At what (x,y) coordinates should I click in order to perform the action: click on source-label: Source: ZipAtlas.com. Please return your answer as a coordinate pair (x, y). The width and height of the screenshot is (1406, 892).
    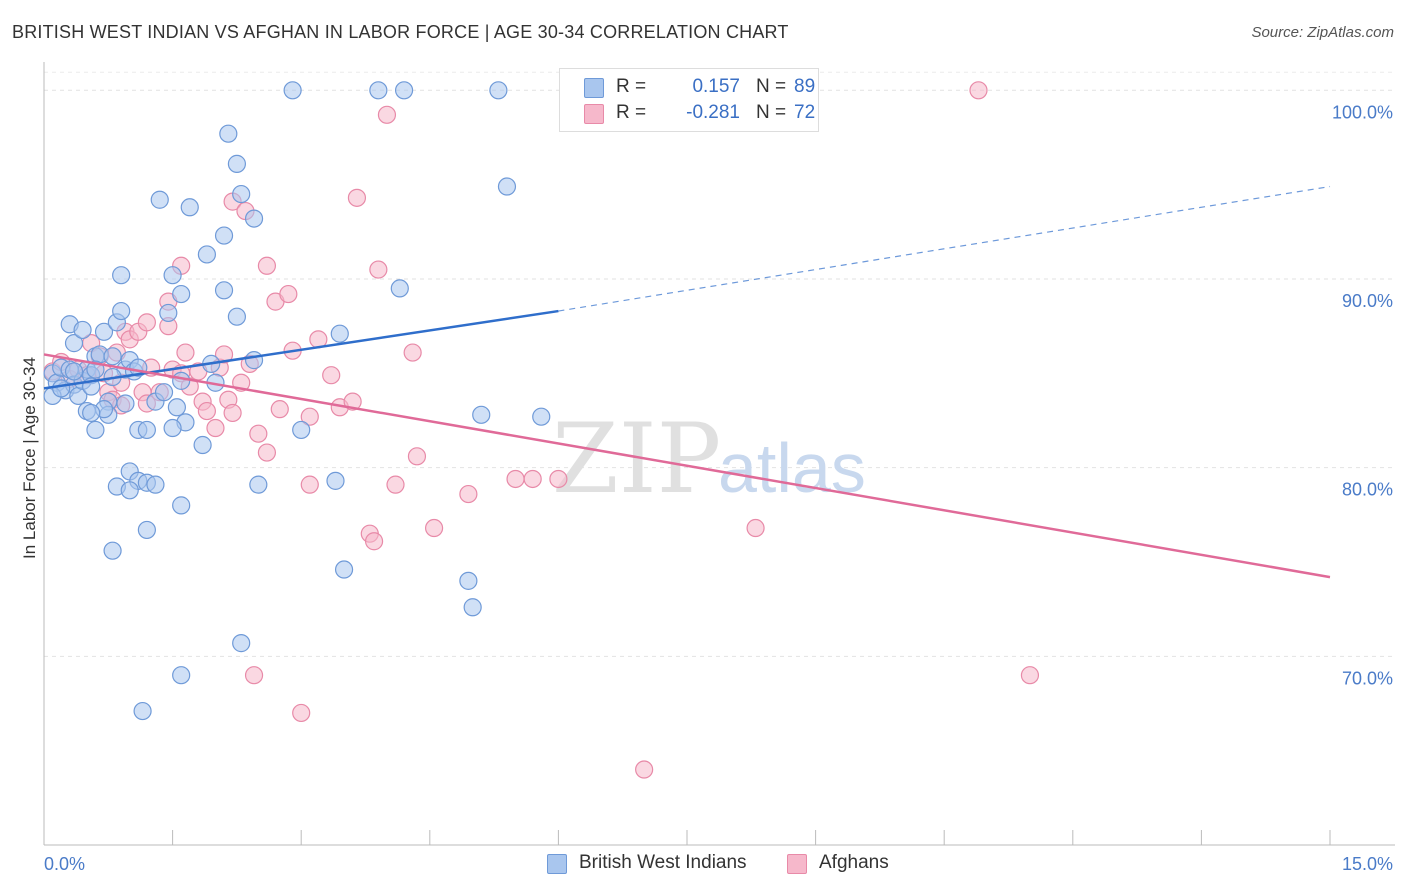
    Looking at the image, I should click on (1322, 32).